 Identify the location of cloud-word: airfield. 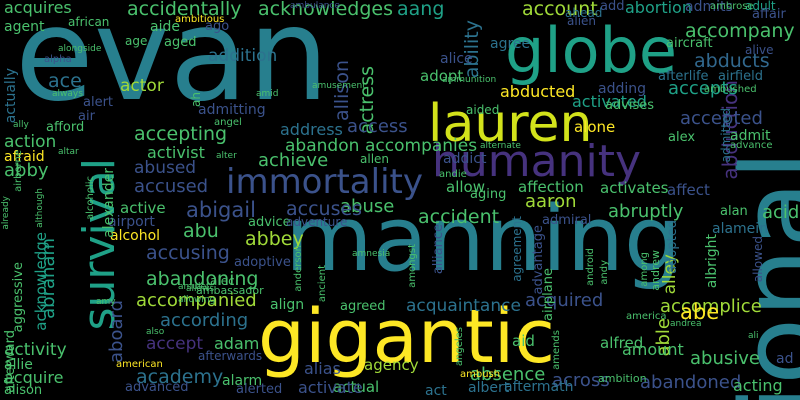
(740, 76).